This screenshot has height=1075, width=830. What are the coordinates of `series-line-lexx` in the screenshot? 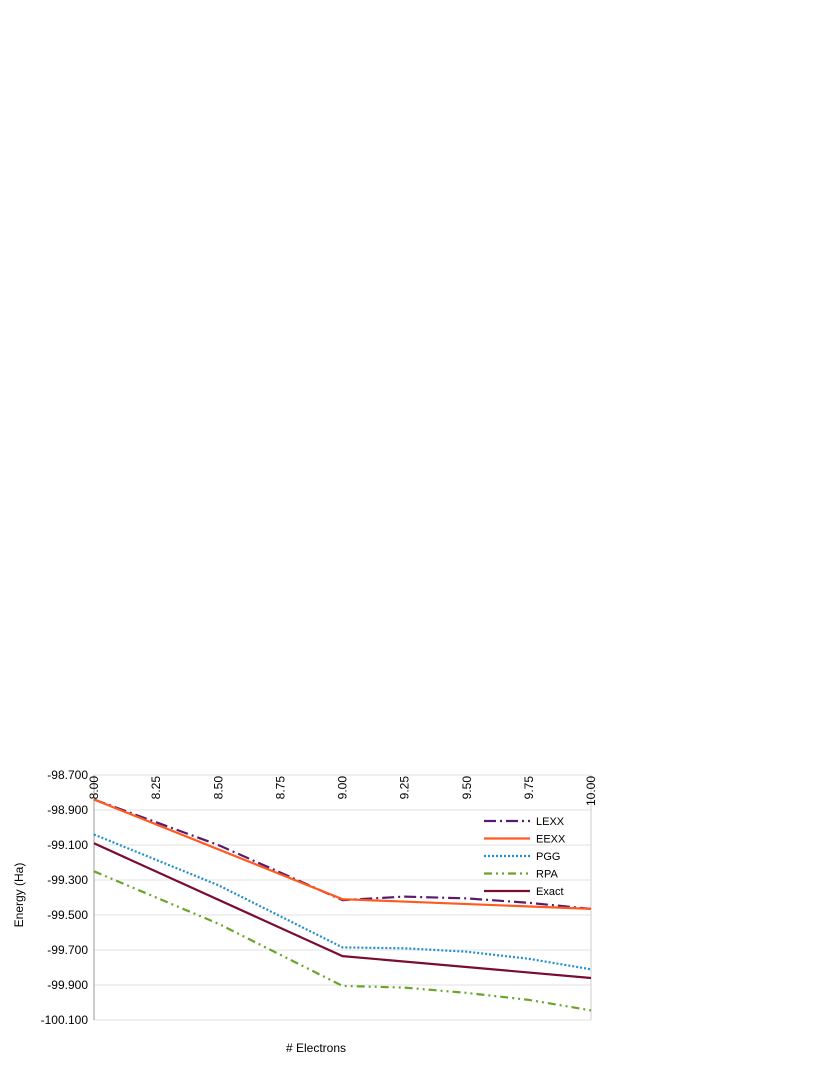 It's located at (342, 854).